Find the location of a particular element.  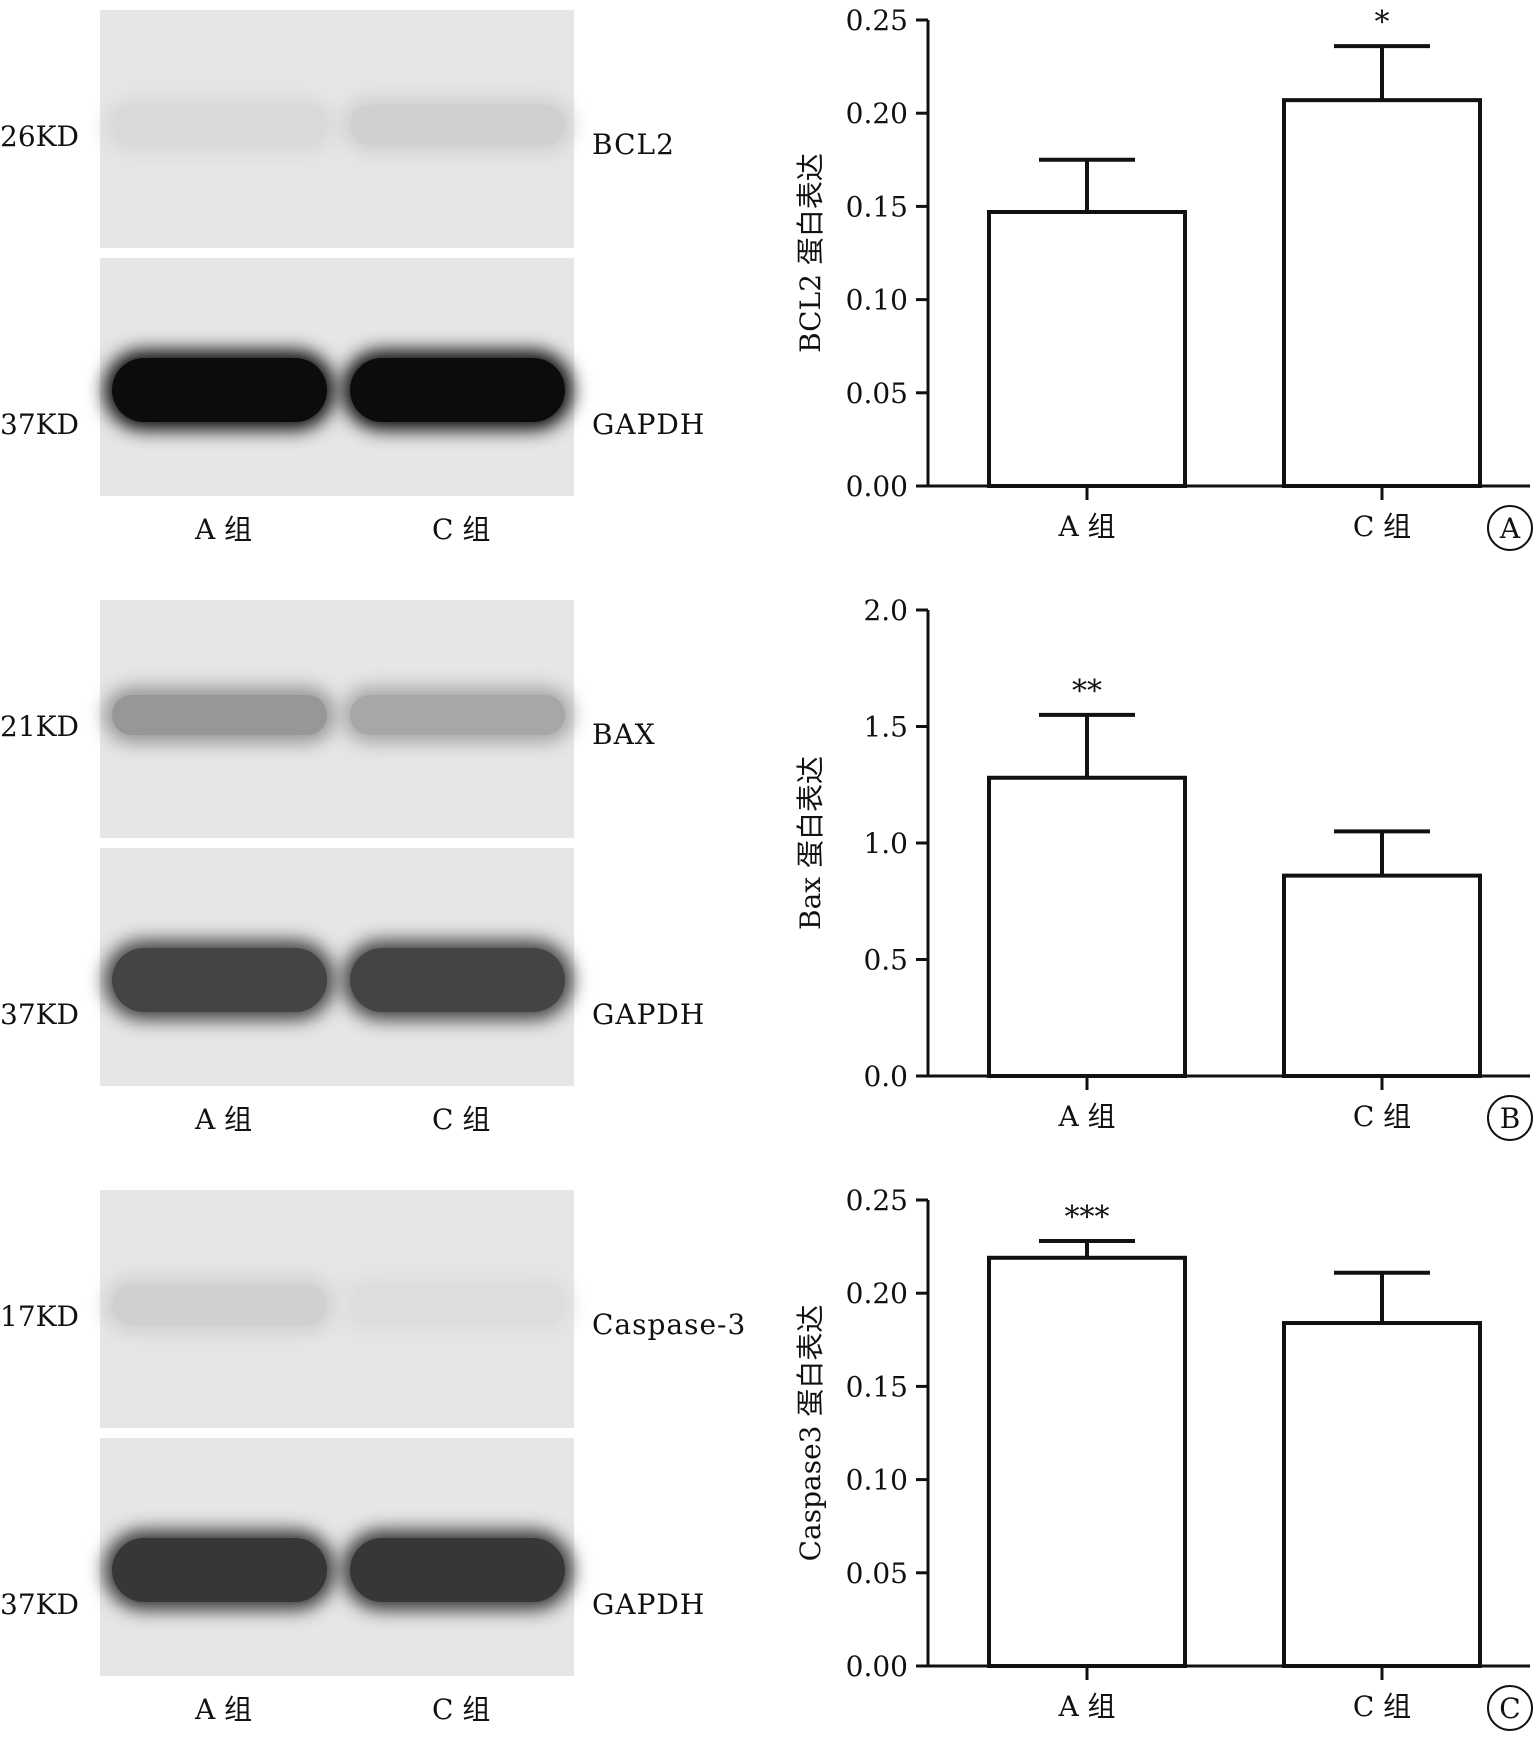

y-axis-label: Caspase3 蛋白表达 is located at coordinates (810, 1433).